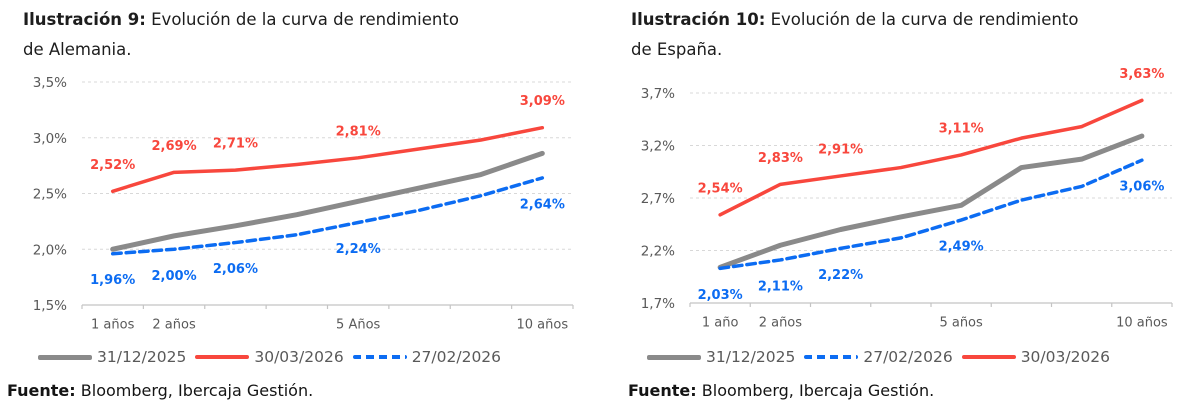 The height and width of the screenshot is (418, 1189). I want to click on data-label: 3,11%, so click(961, 128).